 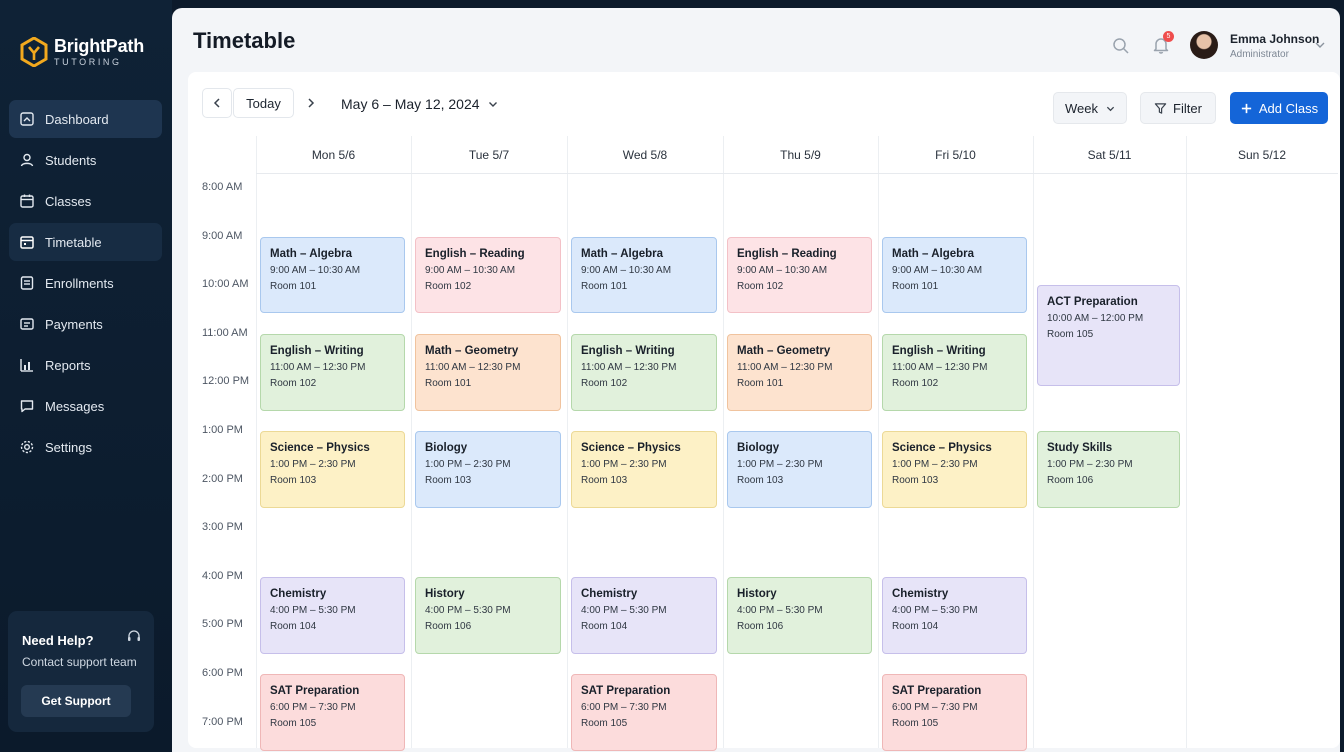 I want to click on date-range-selector: May 6 – May 12, 2024, so click(x=419, y=104).